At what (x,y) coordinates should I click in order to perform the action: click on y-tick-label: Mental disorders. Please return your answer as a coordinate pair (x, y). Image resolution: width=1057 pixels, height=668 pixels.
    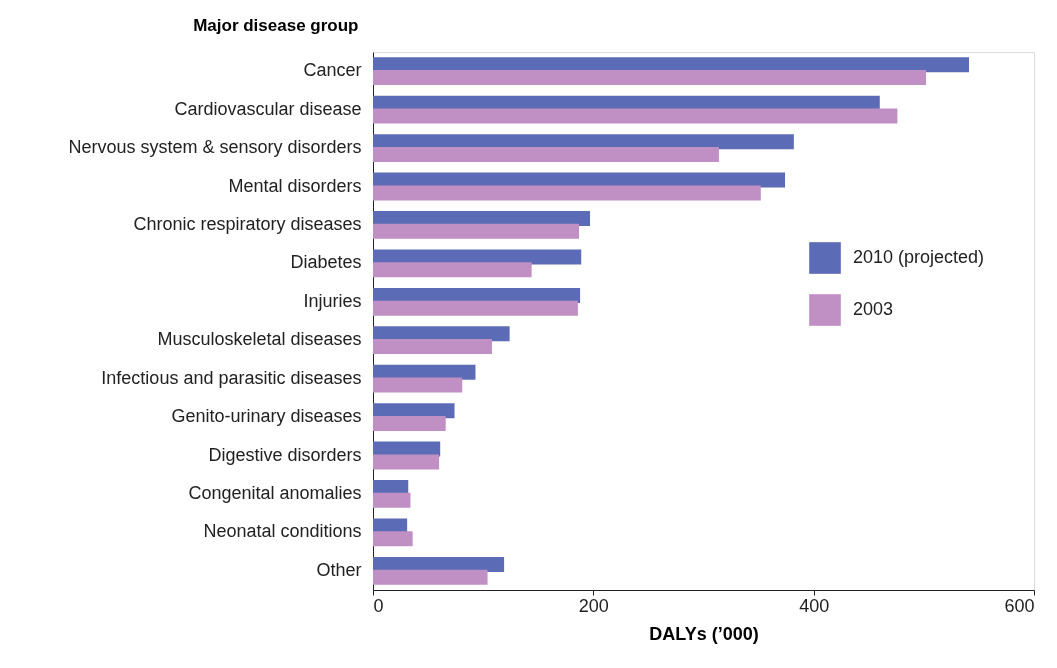
    Looking at the image, I should click on (295, 185).